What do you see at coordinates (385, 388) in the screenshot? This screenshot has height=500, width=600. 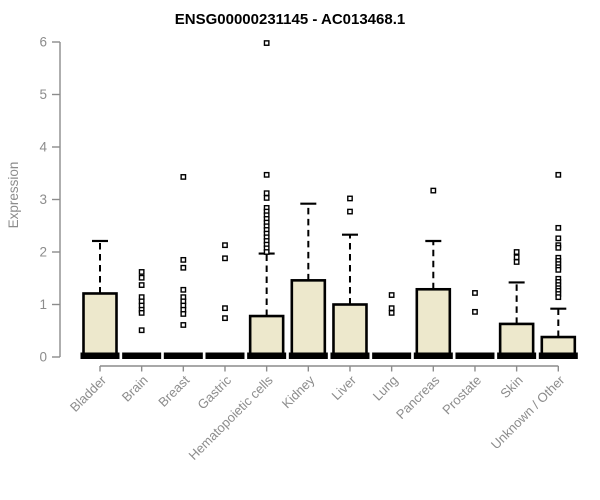 I see `x-tick-label-lung: Lung` at bounding box center [385, 388].